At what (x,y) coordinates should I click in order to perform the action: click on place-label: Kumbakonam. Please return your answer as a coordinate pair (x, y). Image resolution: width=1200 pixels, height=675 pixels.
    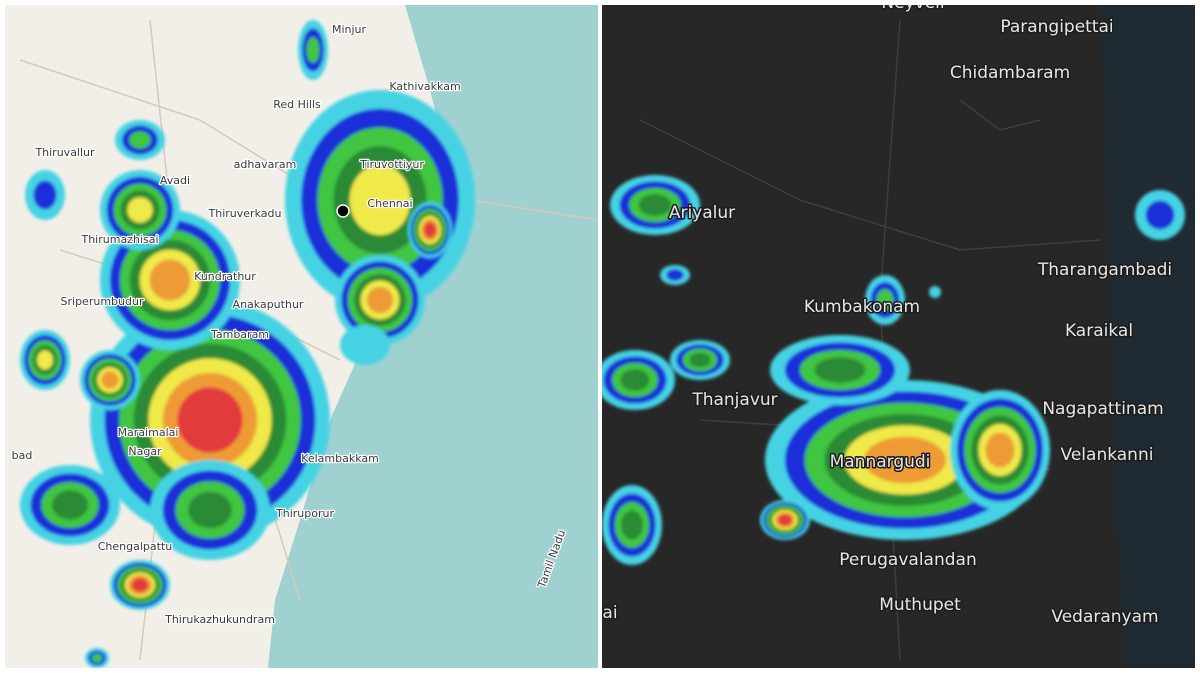
    Looking at the image, I should click on (862, 307).